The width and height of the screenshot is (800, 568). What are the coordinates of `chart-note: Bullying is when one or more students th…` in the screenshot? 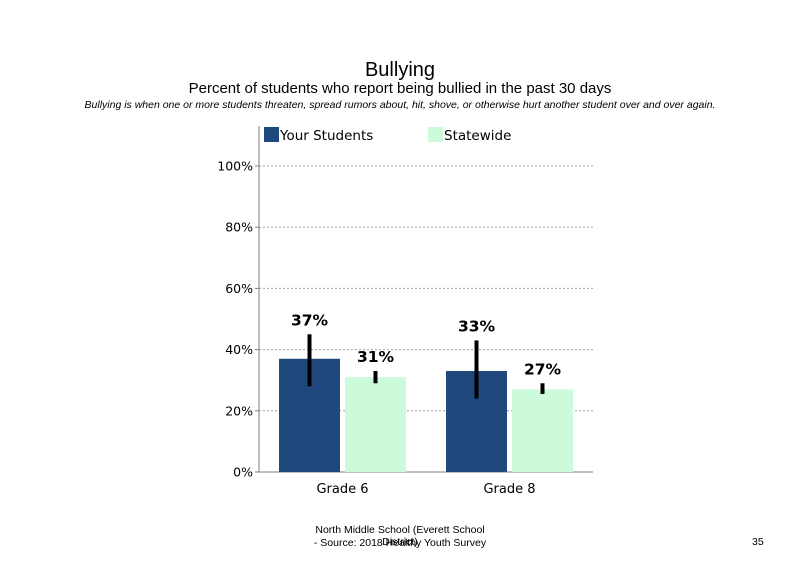 It's located at (400, 105).